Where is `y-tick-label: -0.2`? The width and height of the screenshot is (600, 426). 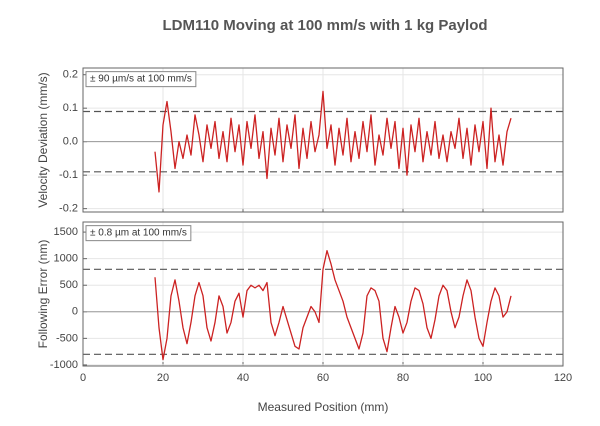 y-tick-label: -0.2 is located at coordinates (68, 209).